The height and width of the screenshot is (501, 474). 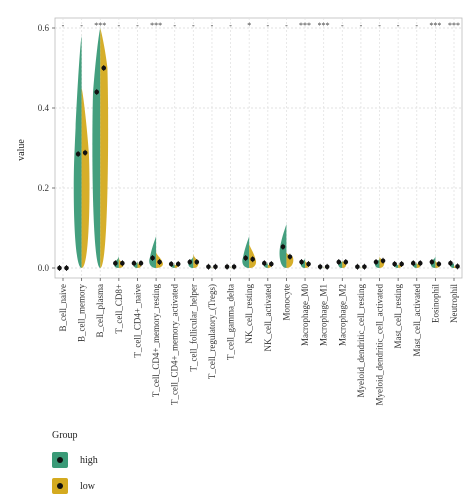 I want to click on legend-label-high: high, so click(x=89, y=460).